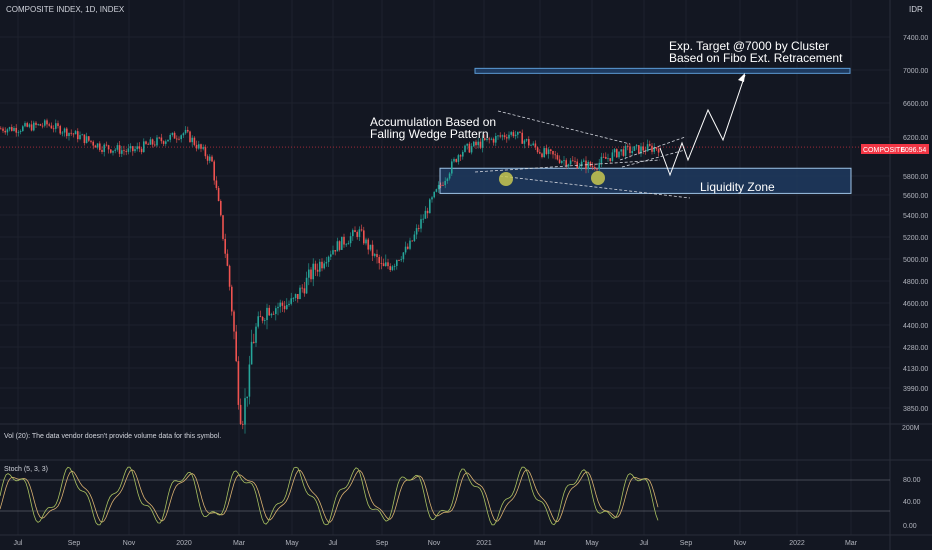  Describe the element at coordinates (686, 543) in the screenshot. I see `time-tick-label-13: Sep` at that location.